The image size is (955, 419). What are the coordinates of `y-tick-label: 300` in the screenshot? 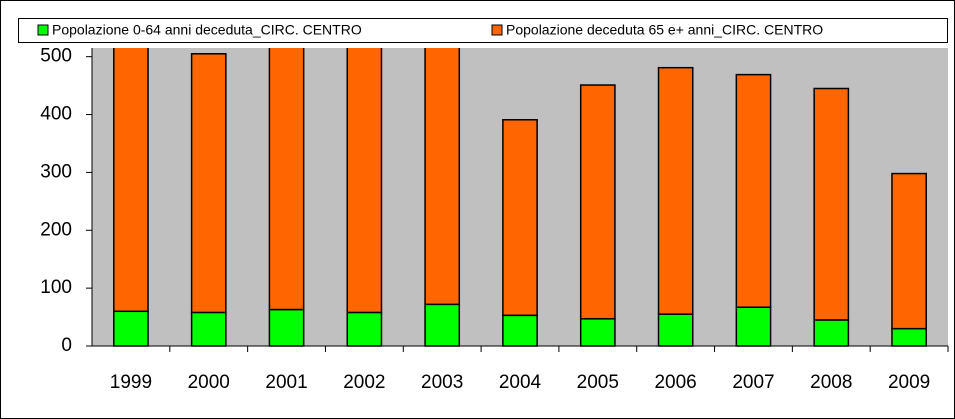 It's located at (56, 171).